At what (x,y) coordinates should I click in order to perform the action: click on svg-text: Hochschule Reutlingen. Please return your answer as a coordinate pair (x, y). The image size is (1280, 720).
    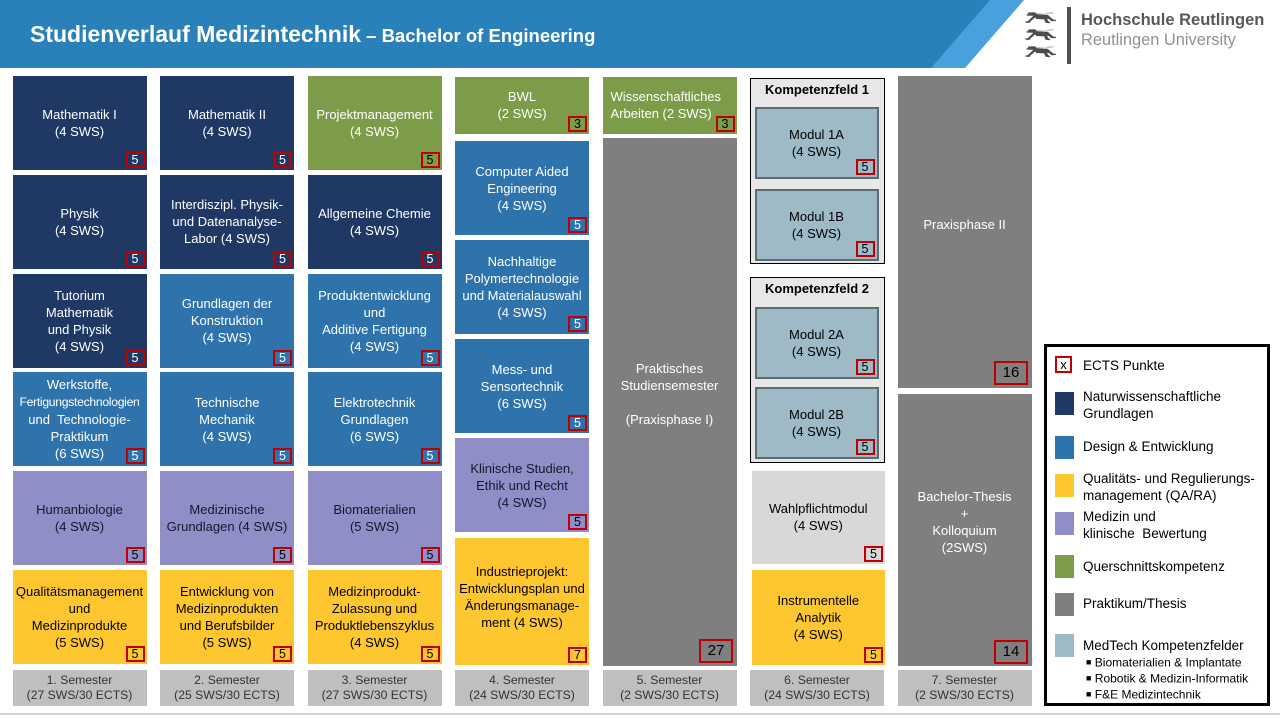
    Looking at the image, I should click on (1172, 20).